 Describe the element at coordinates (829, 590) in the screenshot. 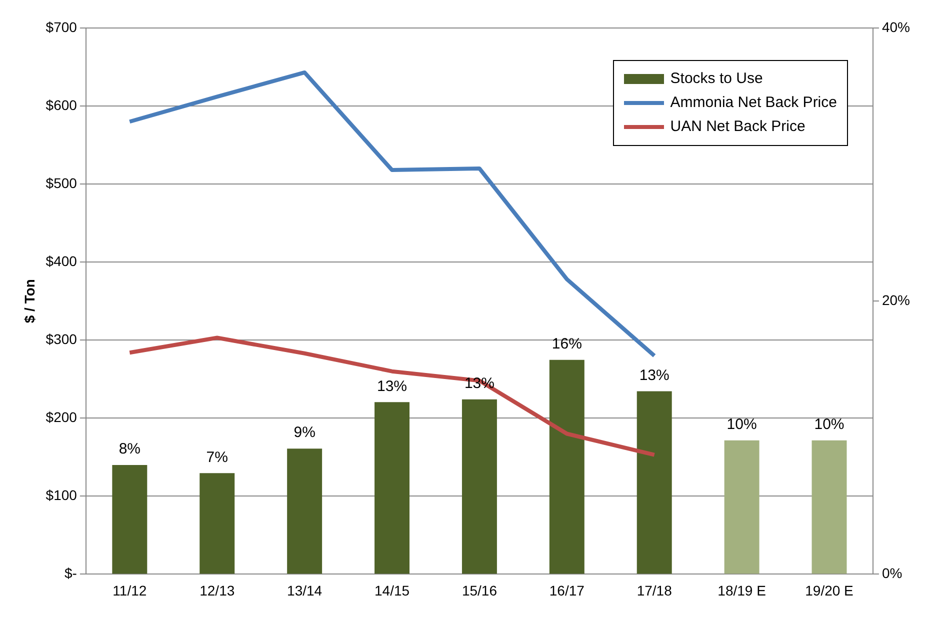

I see `x-tick-label: 19/20 E` at that location.